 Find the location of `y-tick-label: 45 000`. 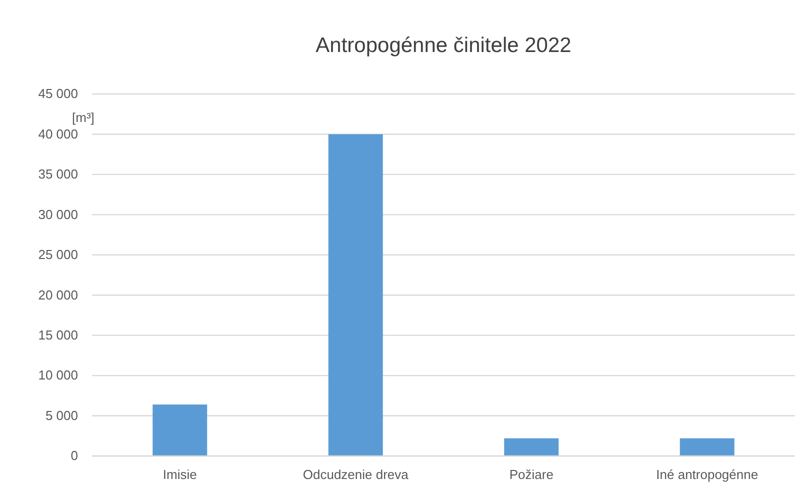

y-tick-label: 45 000 is located at coordinates (58, 94).